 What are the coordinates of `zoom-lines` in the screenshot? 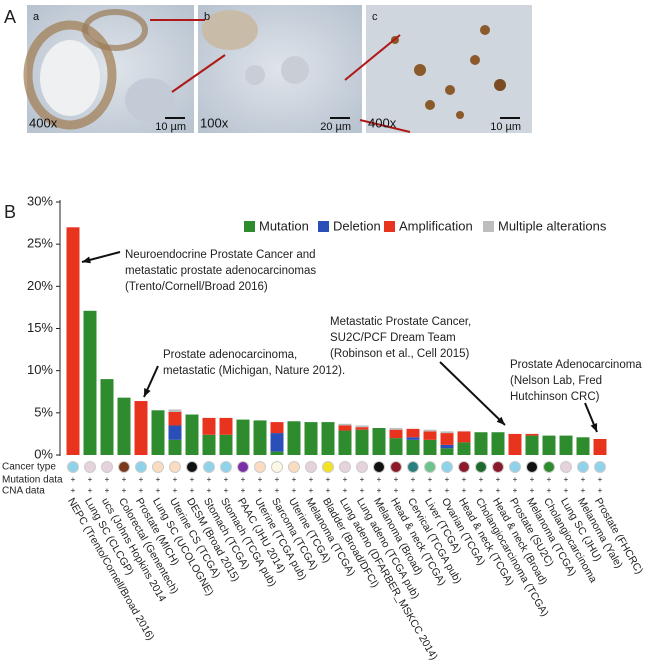 It's located at (280, 76).